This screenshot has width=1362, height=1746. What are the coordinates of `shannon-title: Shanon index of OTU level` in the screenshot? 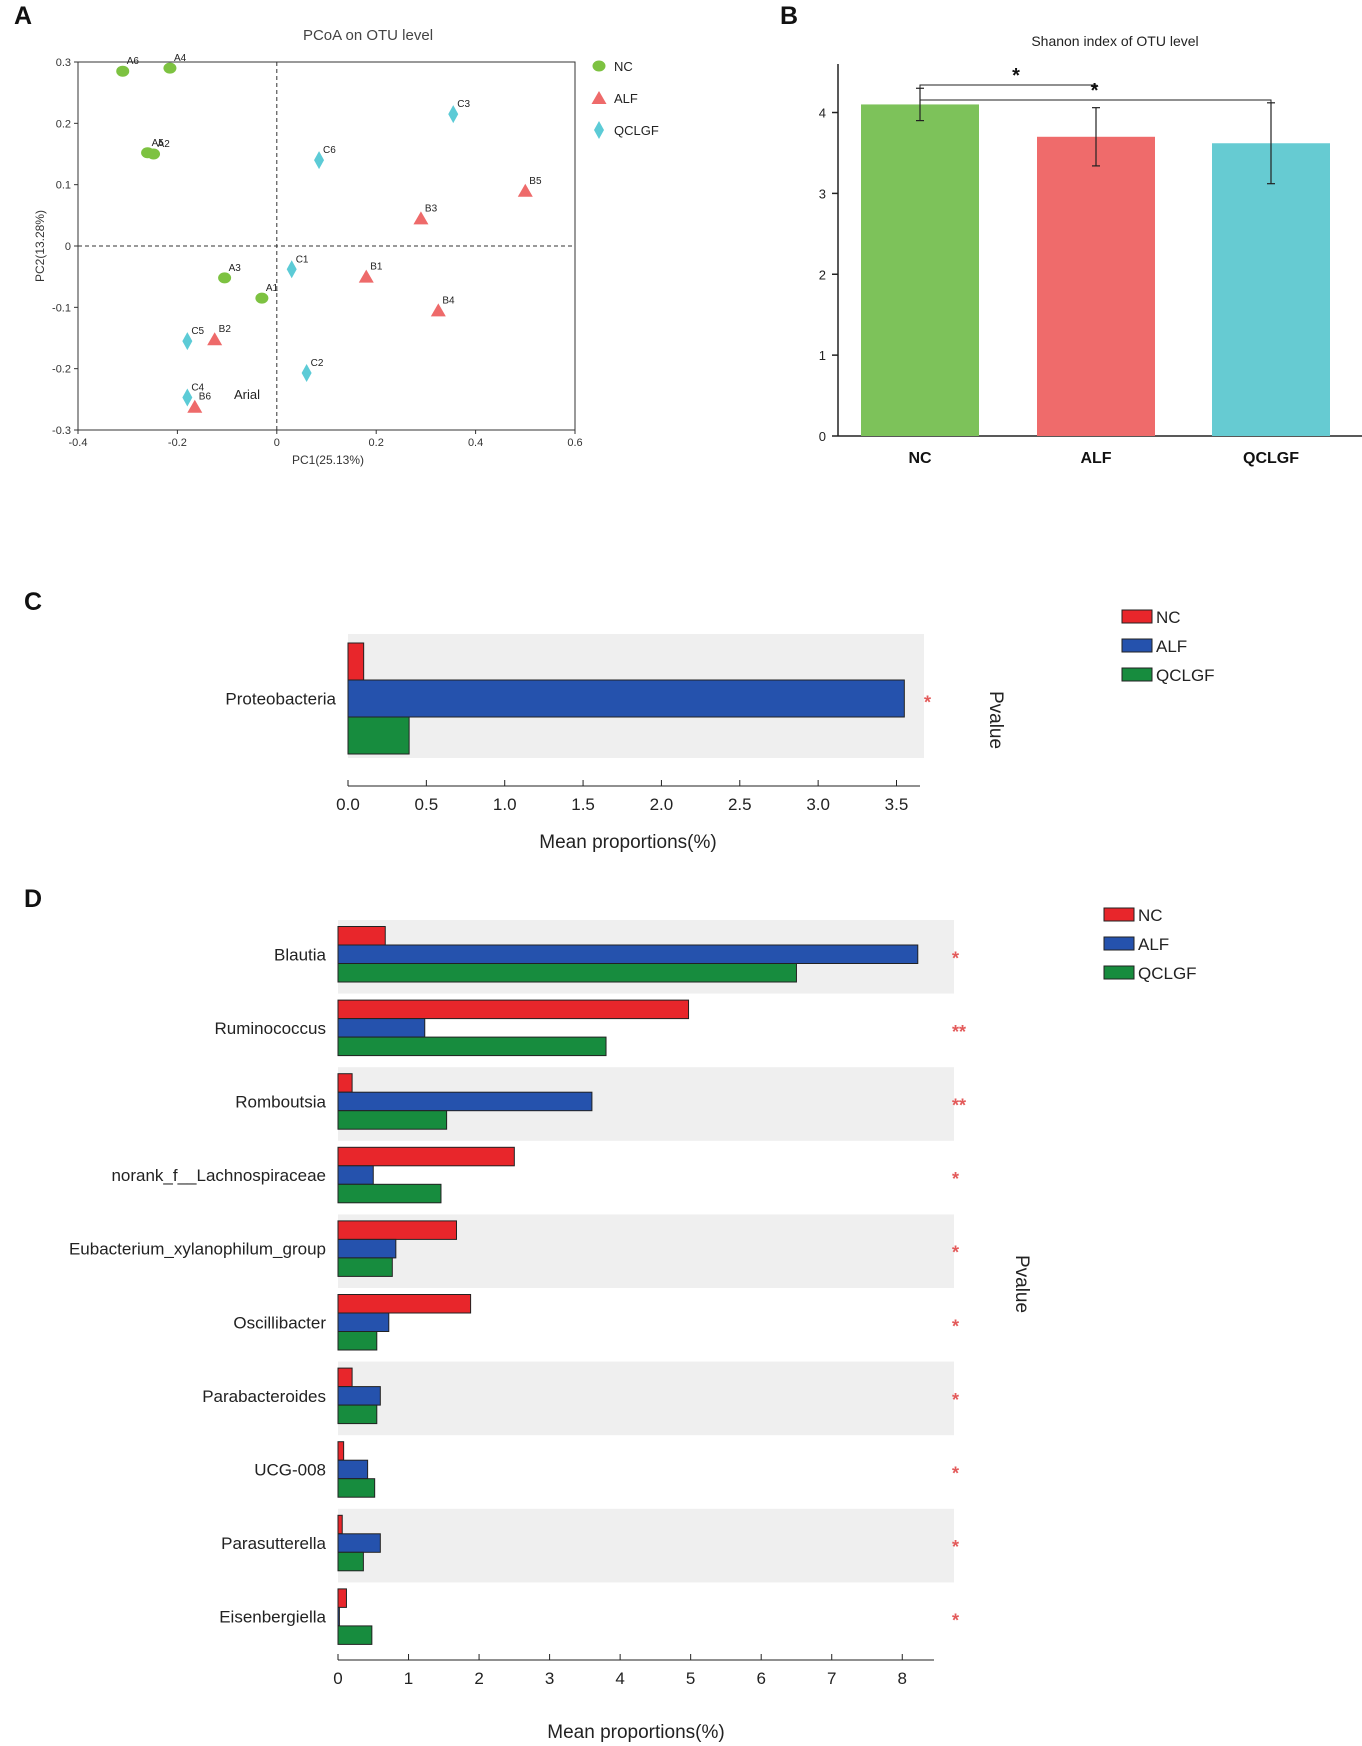 It's located at (1114, 41).